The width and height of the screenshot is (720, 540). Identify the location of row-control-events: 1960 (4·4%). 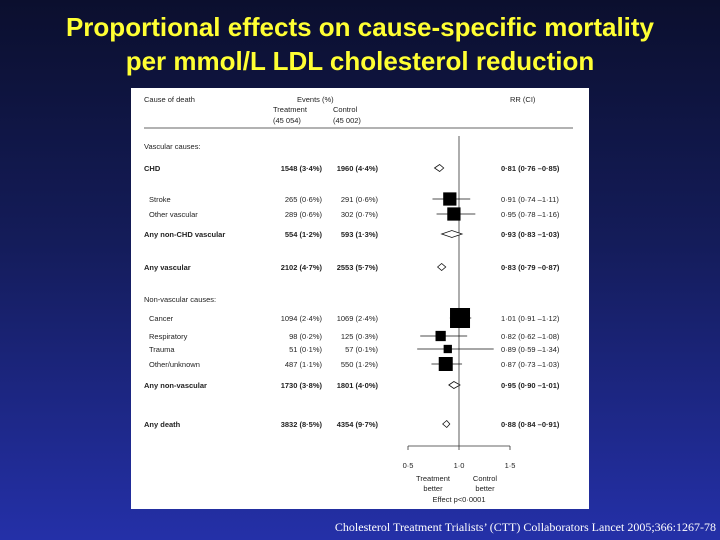
(358, 168).